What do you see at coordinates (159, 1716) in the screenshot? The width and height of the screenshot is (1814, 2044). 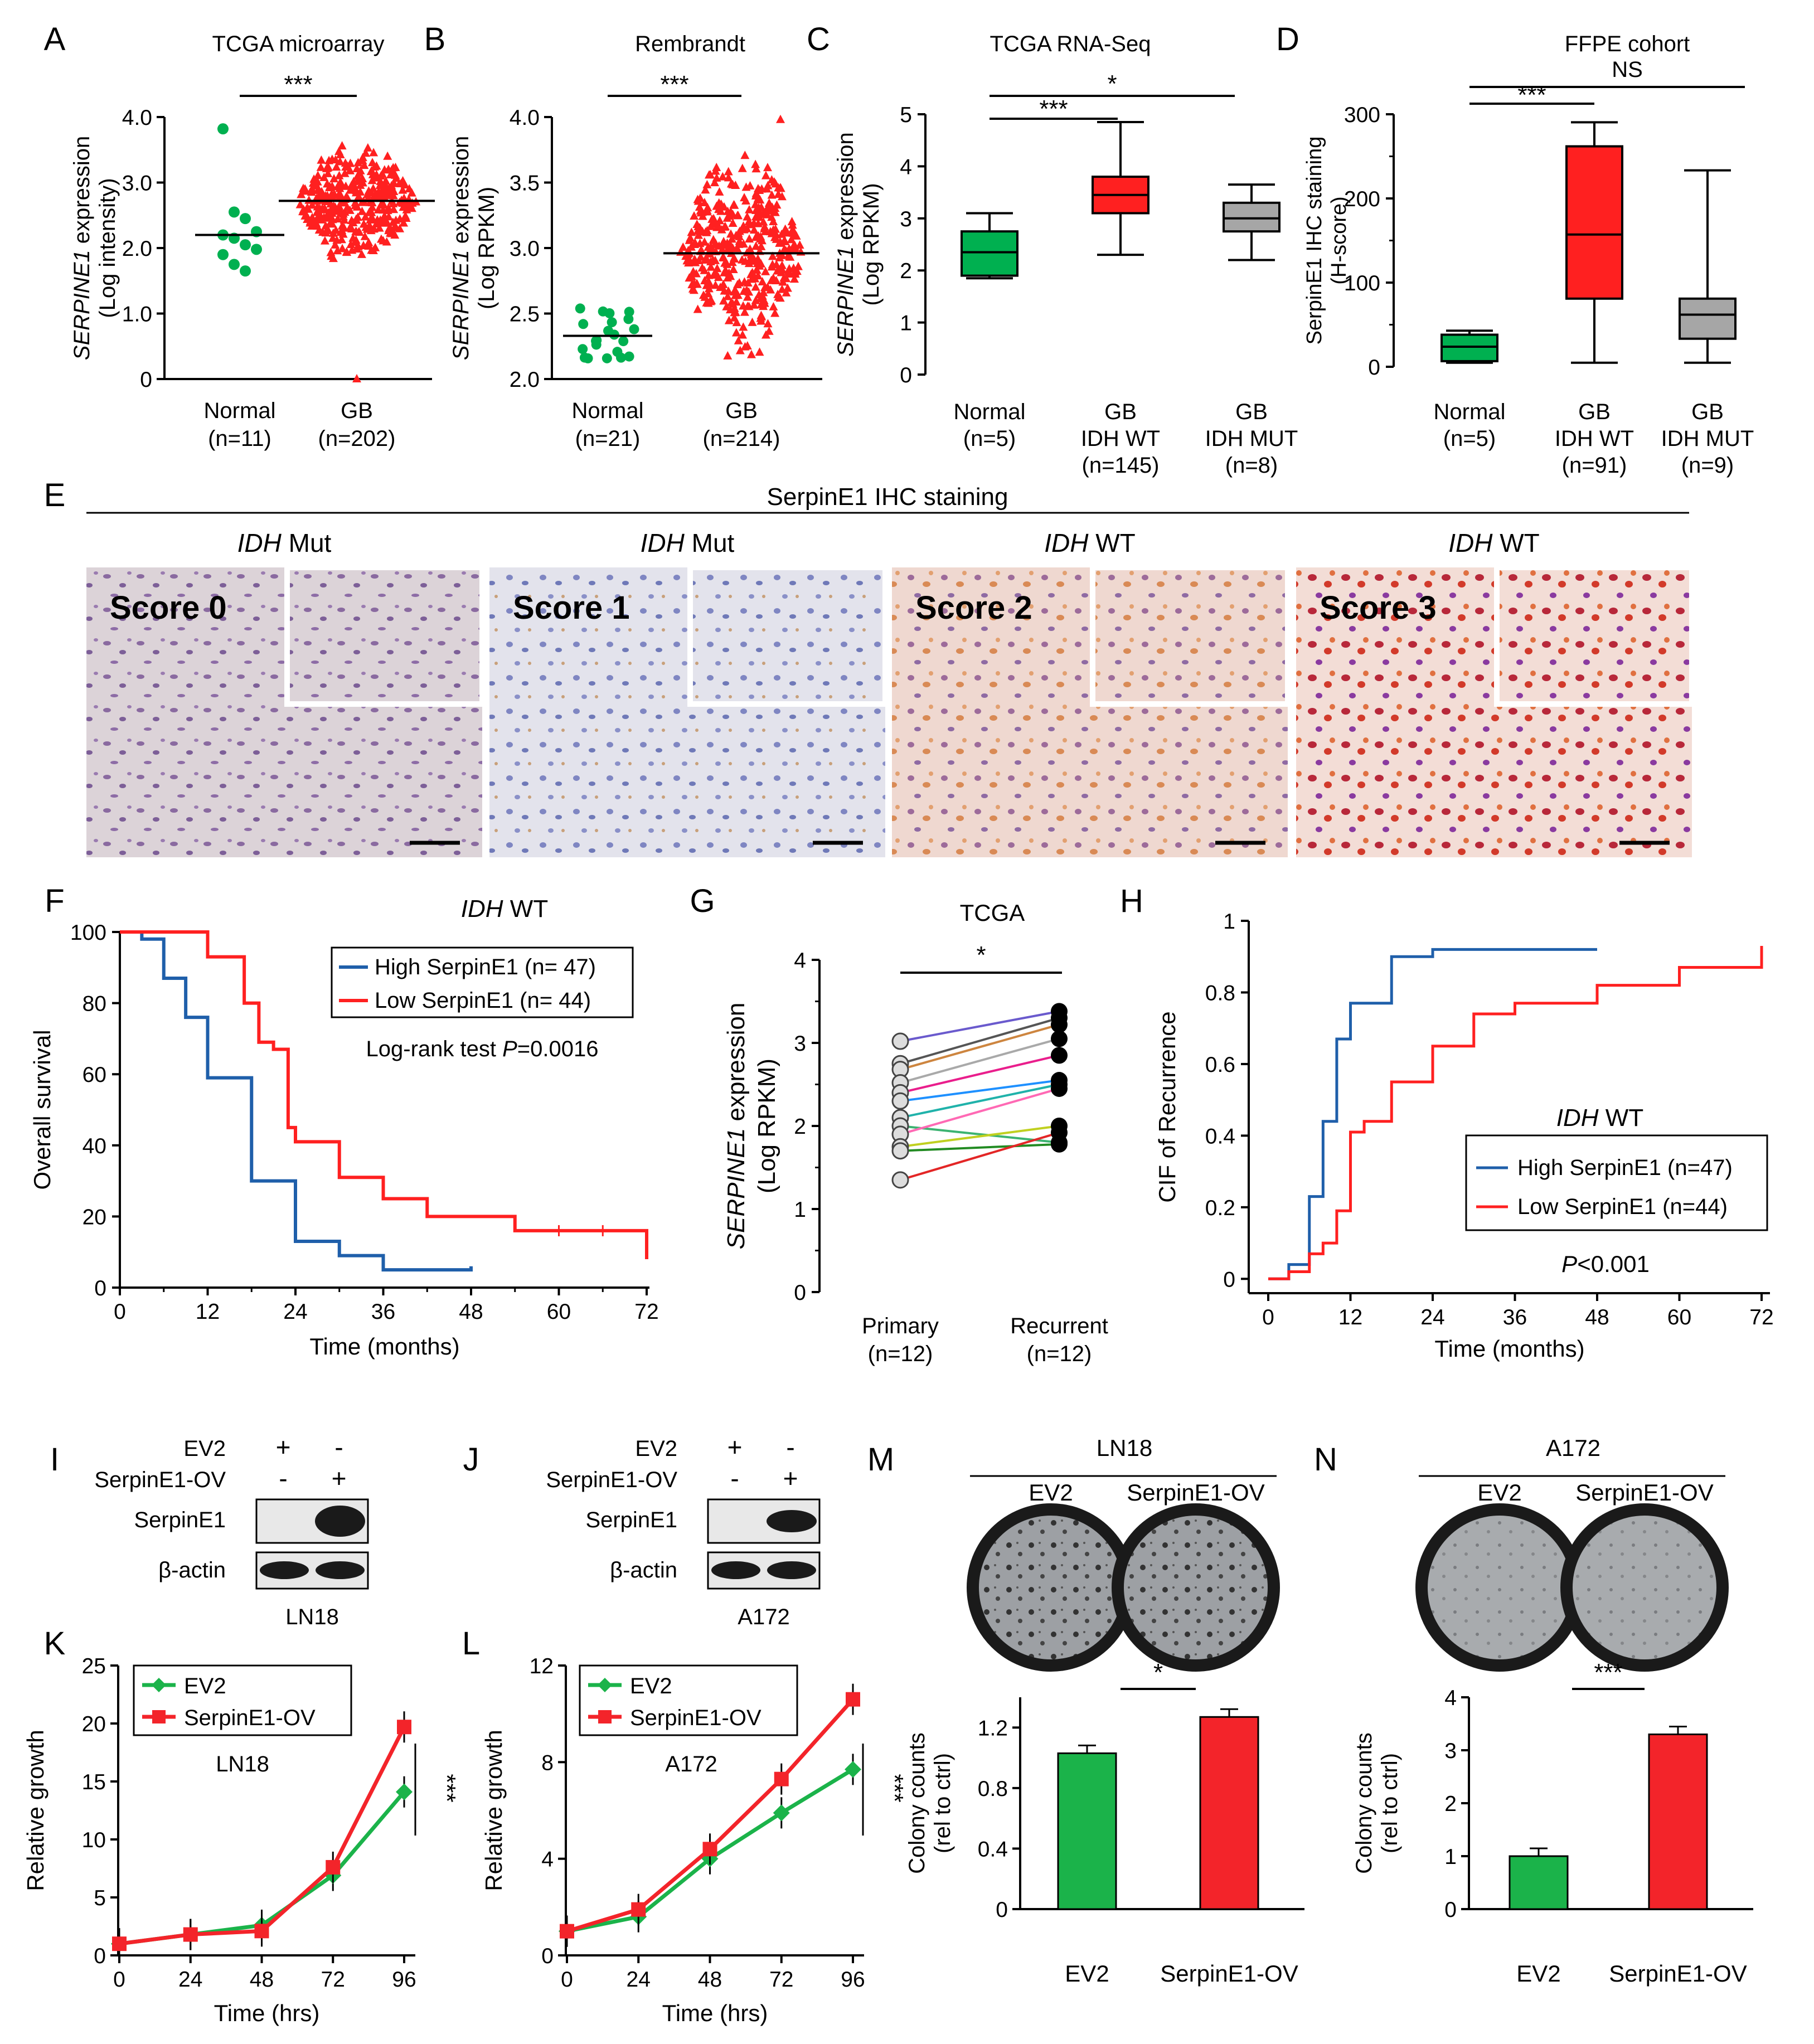 I see `legend-marker` at bounding box center [159, 1716].